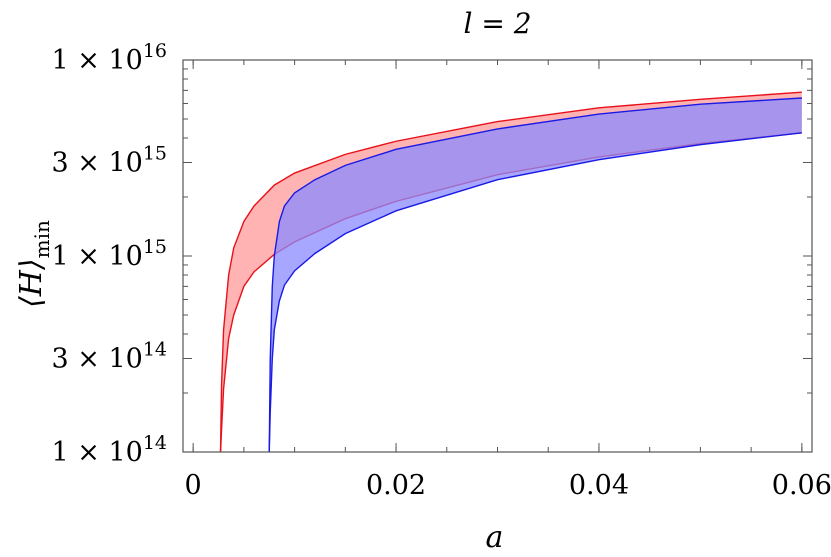 The width and height of the screenshot is (831, 557). Describe the element at coordinates (109, 58) in the screenshot. I see `y-tick-label: 1 × 10¹⁶` at that location.